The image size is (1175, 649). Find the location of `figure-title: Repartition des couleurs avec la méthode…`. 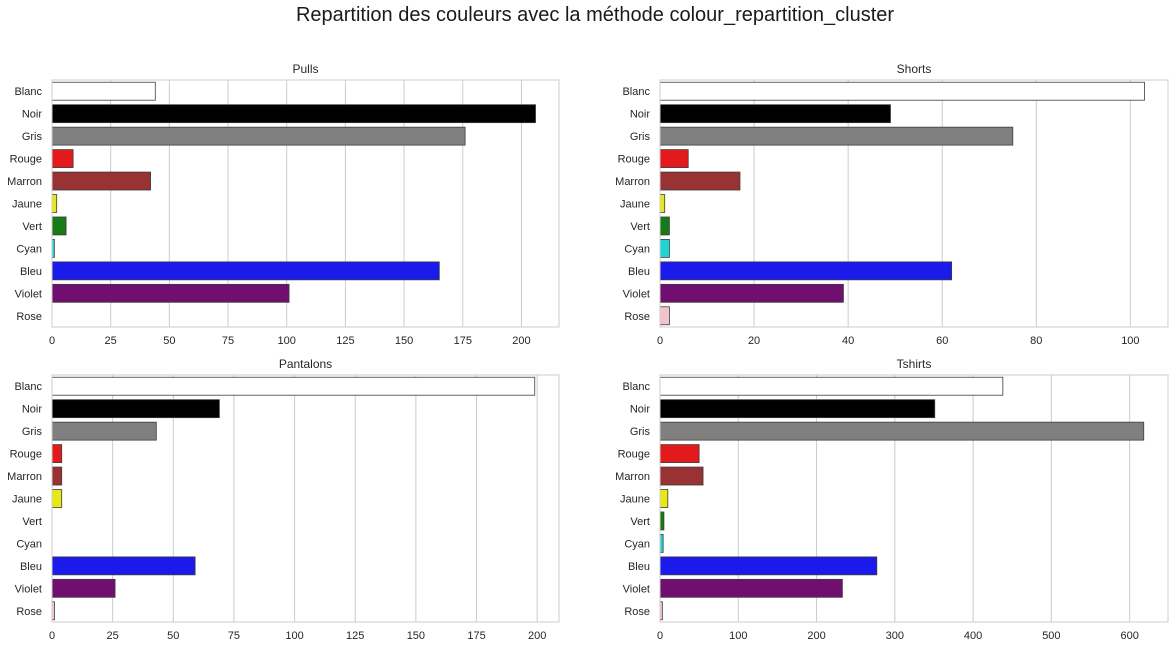

figure-title: Repartition des couleurs avec la méthode… is located at coordinates (595, 15).